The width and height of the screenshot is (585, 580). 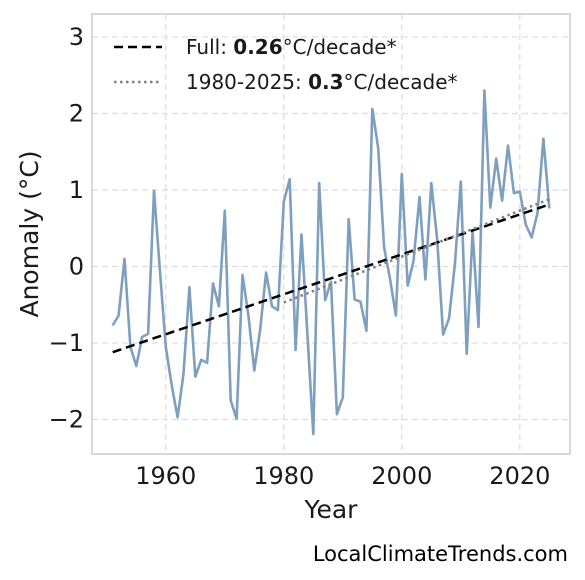 What do you see at coordinates (76, 113) in the screenshot?
I see `y-tick-label: 2` at bounding box center [76, 113].